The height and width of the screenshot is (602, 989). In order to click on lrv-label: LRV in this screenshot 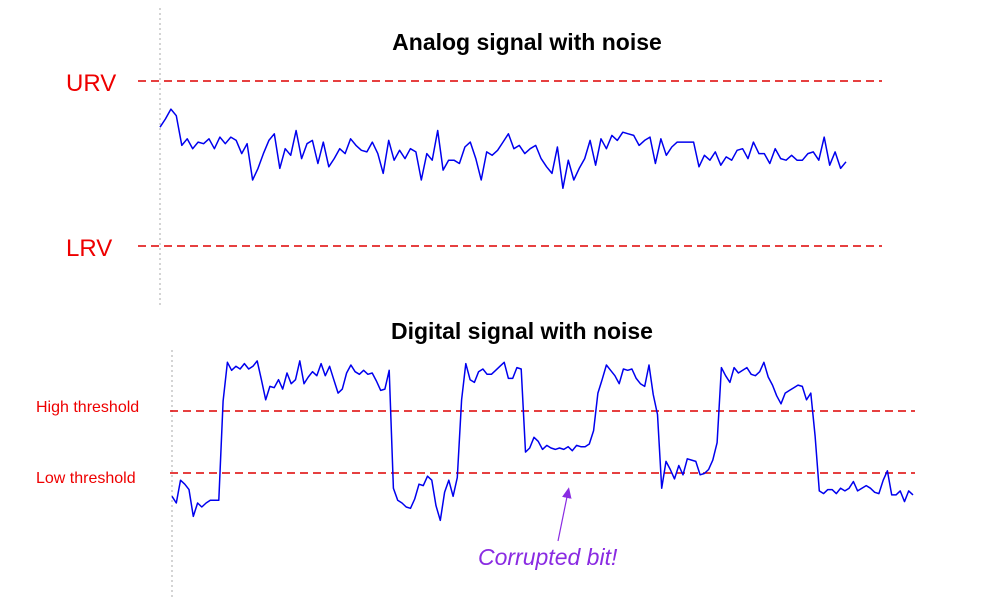, I will do `click(89, 248)`.